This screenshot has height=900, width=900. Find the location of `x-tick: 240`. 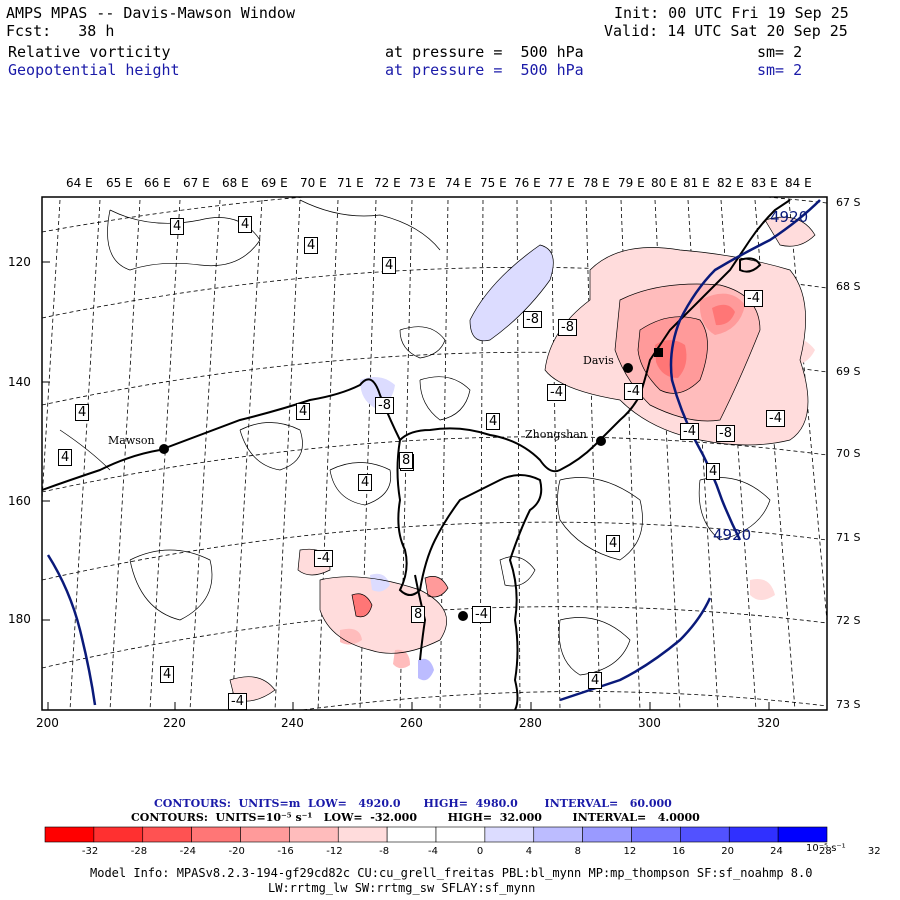

x-tick: 240 is located at coordinates (292, 723).